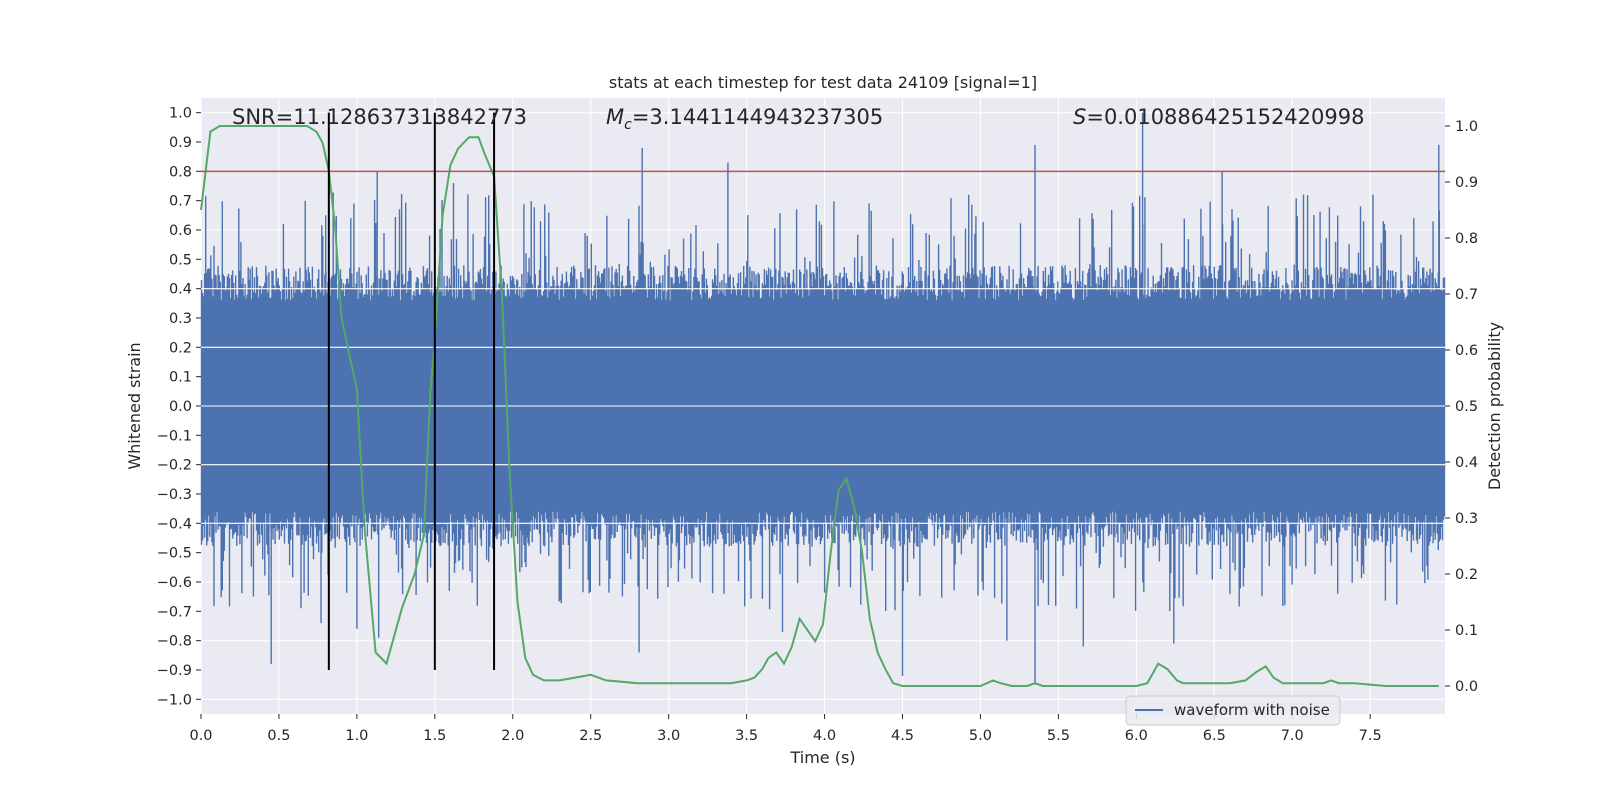 The image size is (1600, 800). I want to click on y-right-tick-label: 0.8, so click(1466, 239).